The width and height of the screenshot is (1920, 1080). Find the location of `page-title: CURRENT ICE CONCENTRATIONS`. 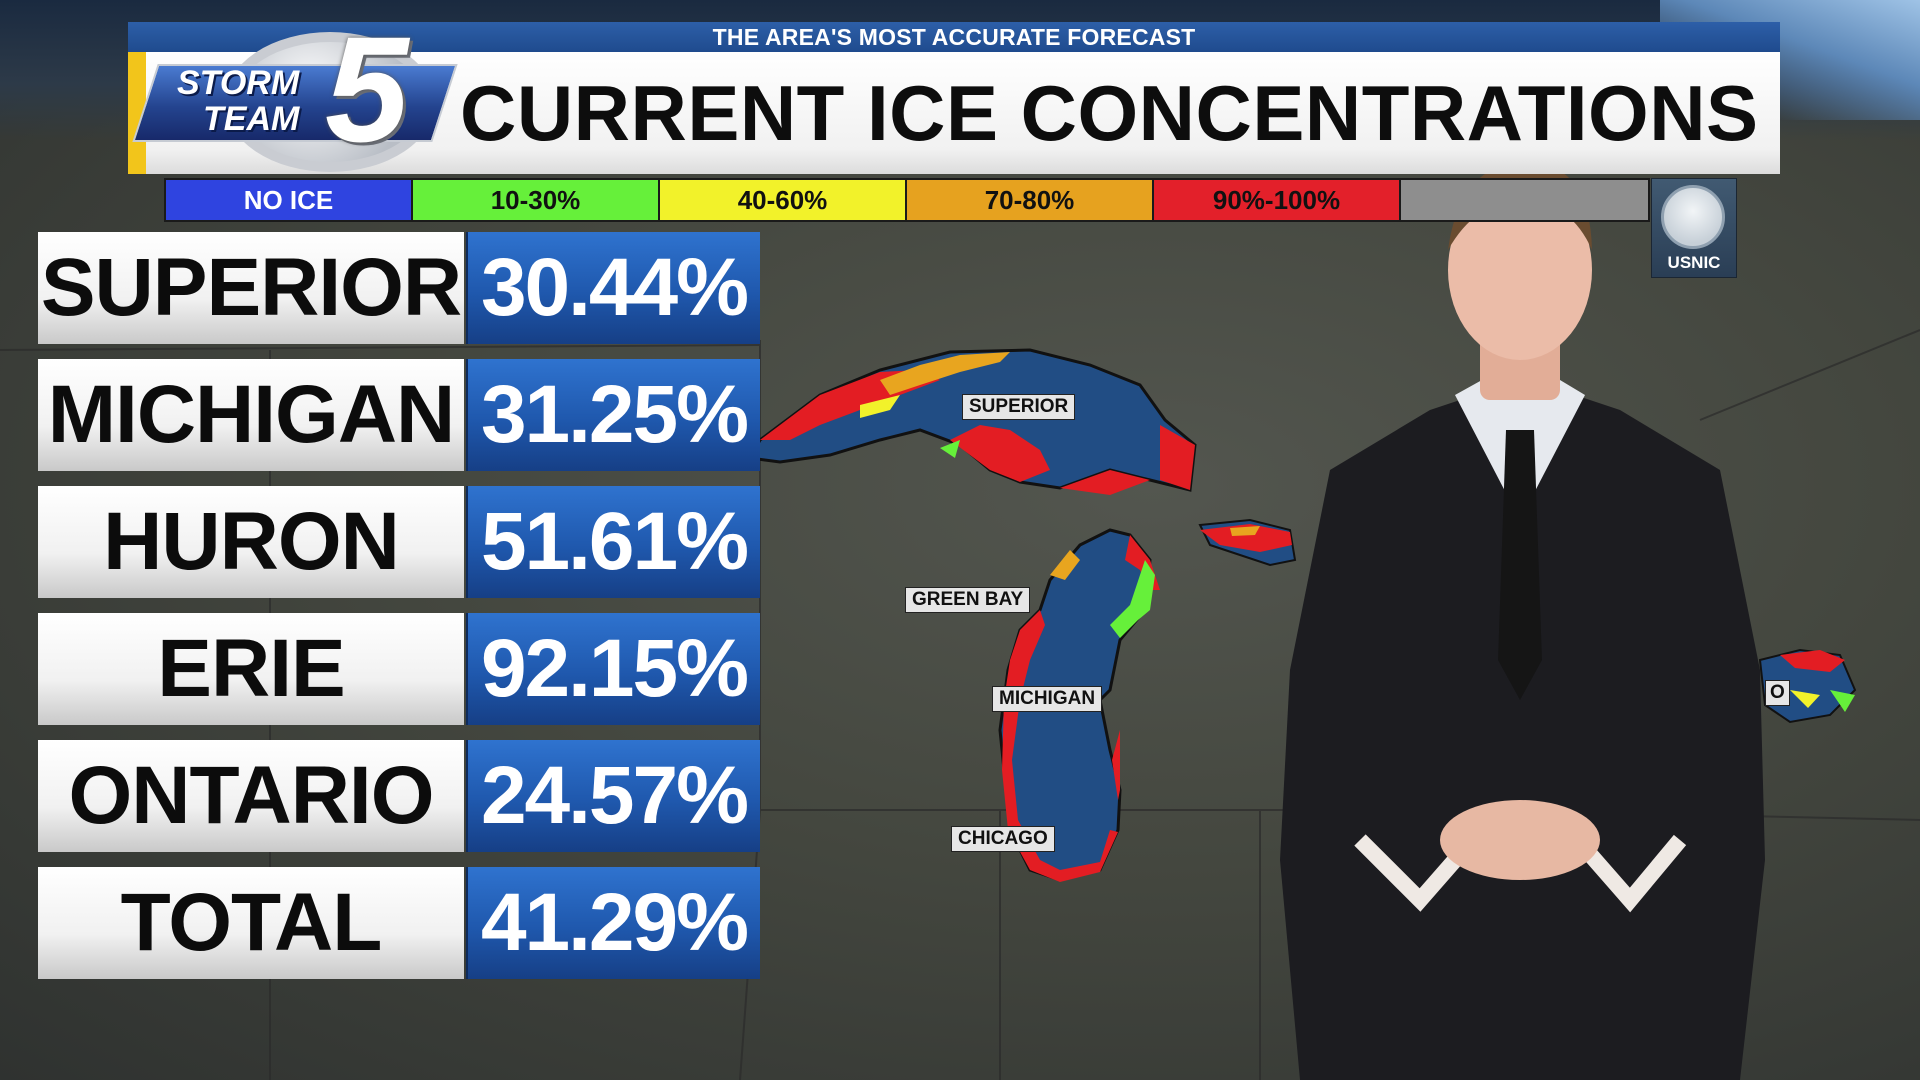

page-title: CURRENT ICE CONCENTRATIONS is located at coordinates (1109, 113).